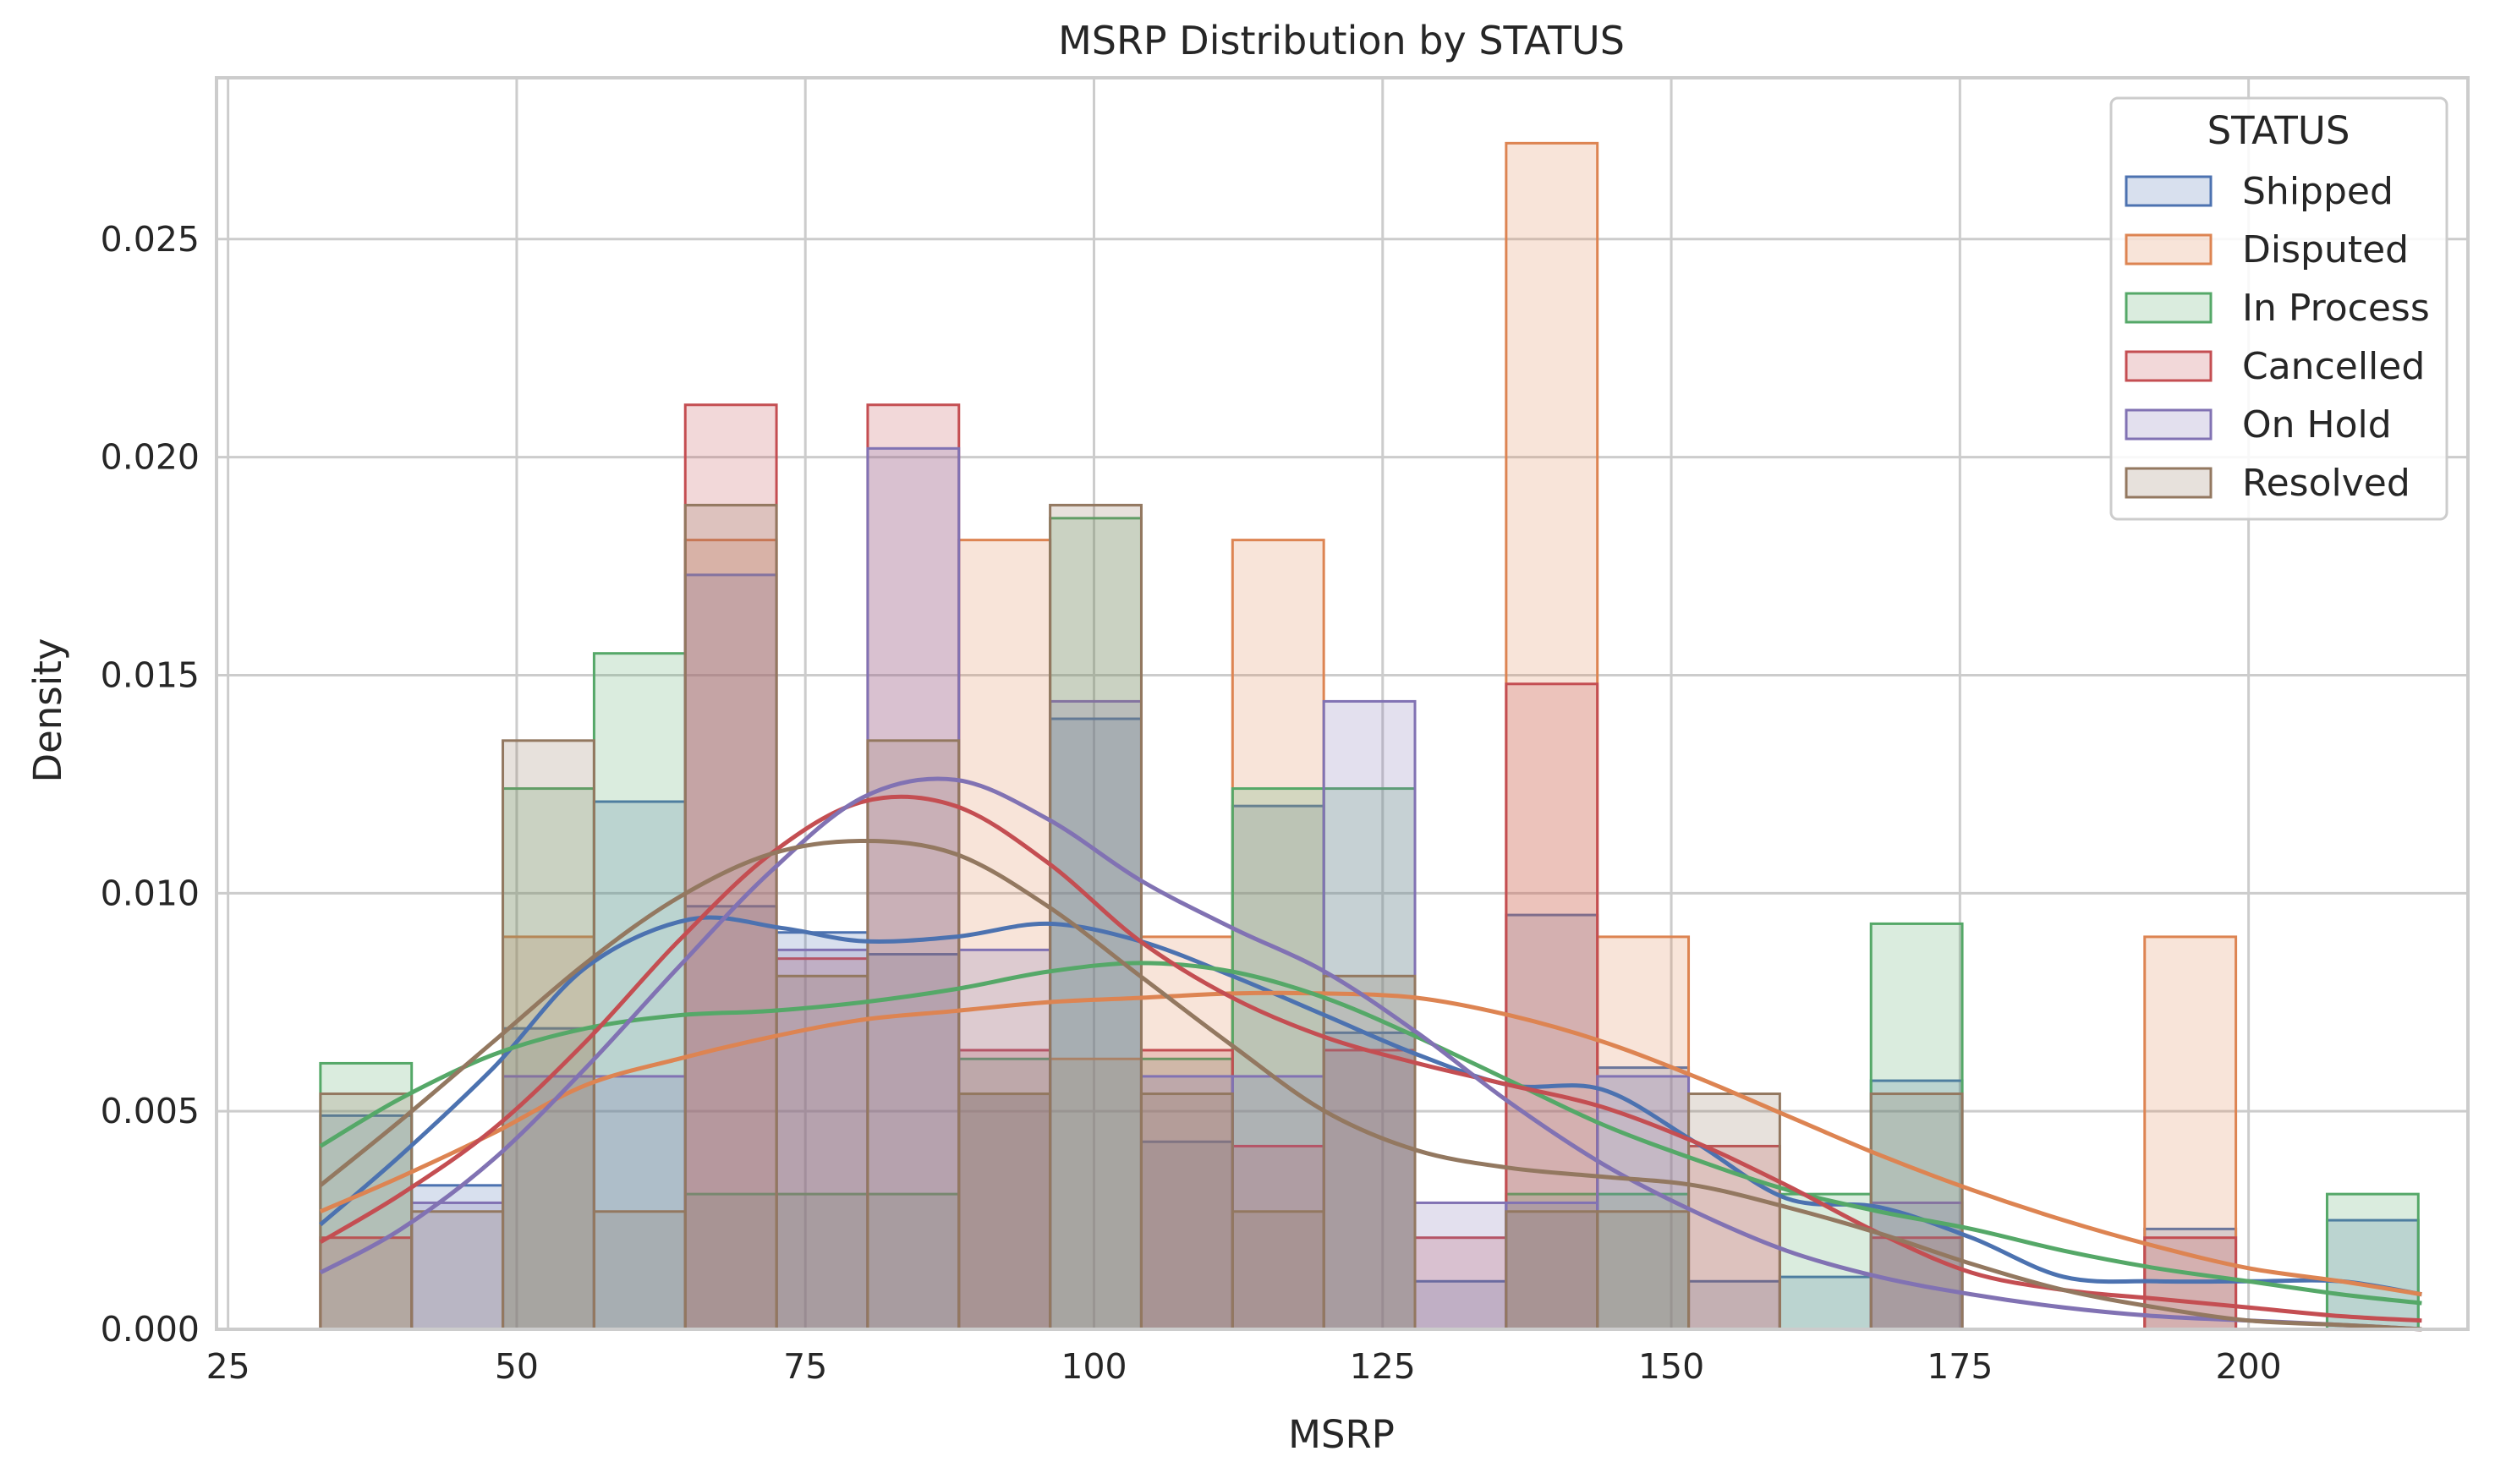 This screenshot has height=1484, width=2495. What do you see at coordinates (1671, 1366) in the screenshot?
I see `x-tick-label: 150` at bounding box center [1671, 1366].